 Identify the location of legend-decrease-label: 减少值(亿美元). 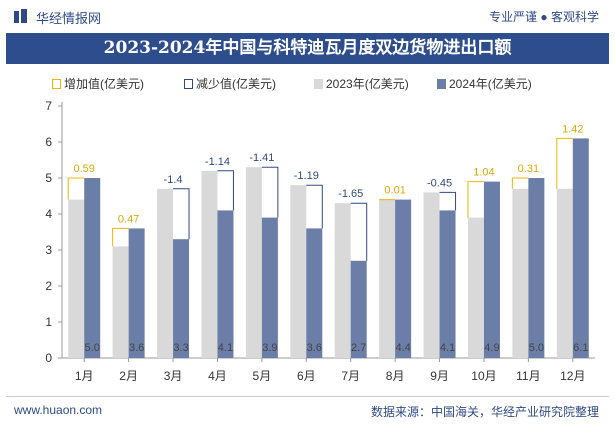
(236, 84).